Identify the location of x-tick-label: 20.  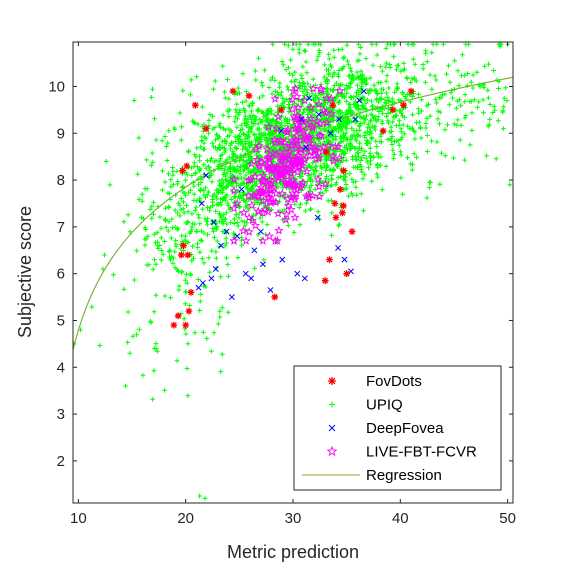
(185, 518).